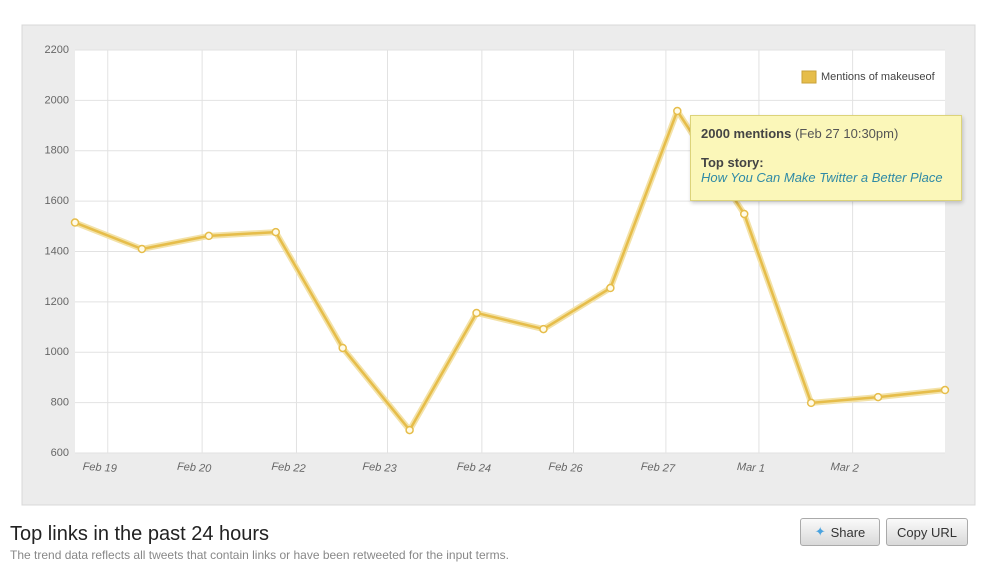 This screenshot has height=585, width=1000. I want to click on x-tick-label: Feb 26, so click(566, 468).